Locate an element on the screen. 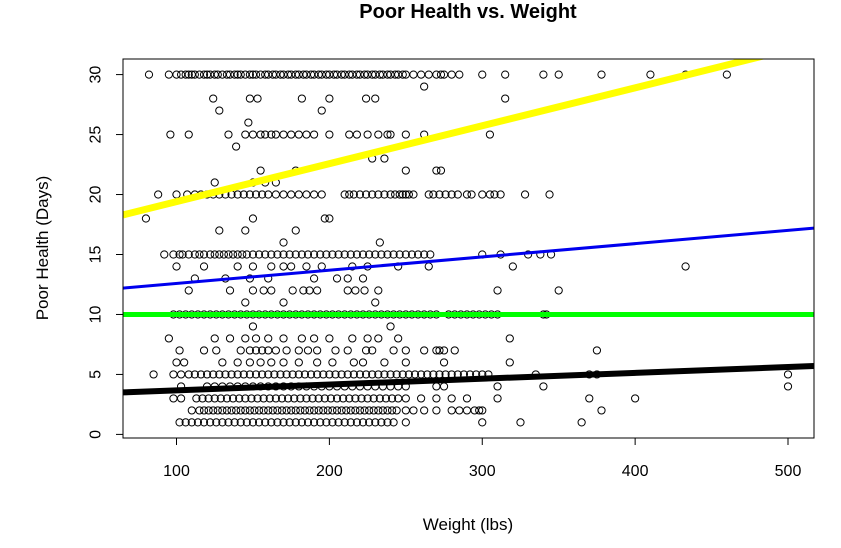 This screenshot has height=548, width=841. x-tick-label: 200 is located at coordinates (329, 471).